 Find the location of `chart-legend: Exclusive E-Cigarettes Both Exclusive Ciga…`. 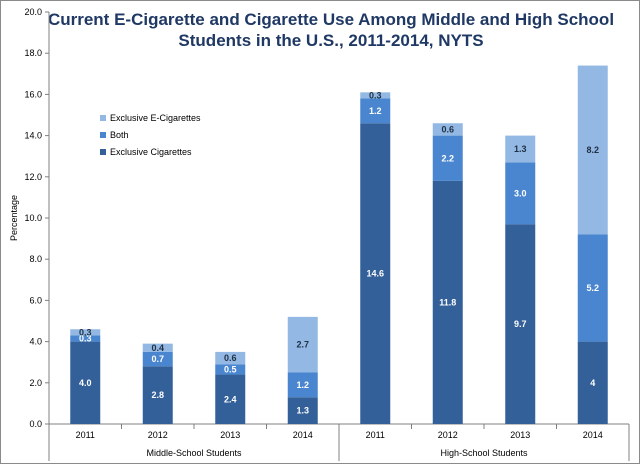

chart-legend: Exclusive E-Cigarettes Both Exclusive Ciga… is located at coordinates (150, 135).